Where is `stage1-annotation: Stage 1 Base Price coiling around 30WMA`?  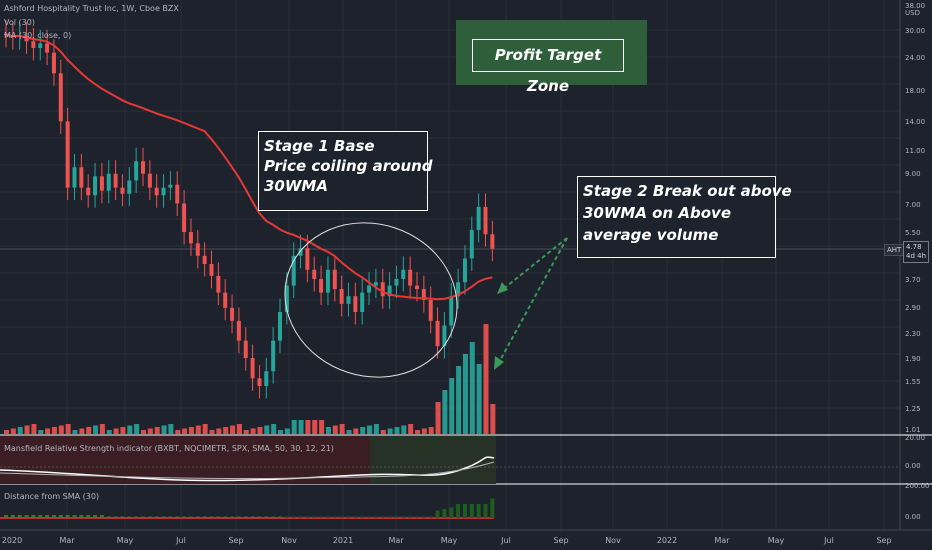 stage1-annotation: Stage 1 Base Price coiling around 30WMA is located at coordinates (345, 171).